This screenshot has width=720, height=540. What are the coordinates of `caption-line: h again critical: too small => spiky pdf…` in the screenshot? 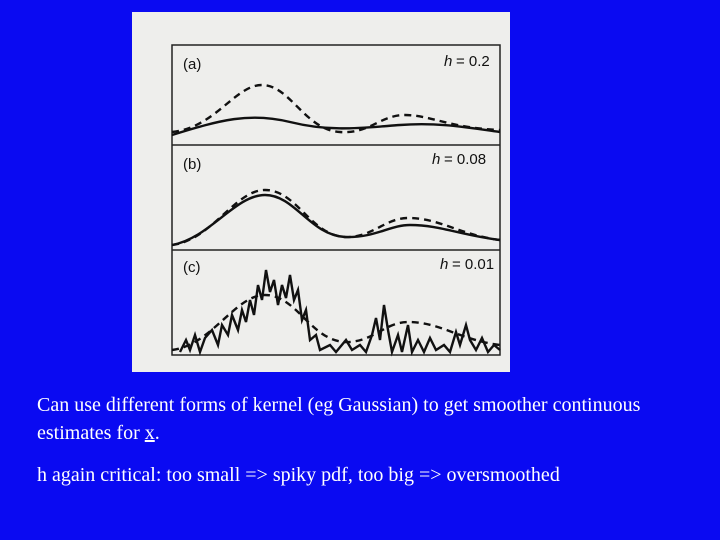 It's located at (298, 475).